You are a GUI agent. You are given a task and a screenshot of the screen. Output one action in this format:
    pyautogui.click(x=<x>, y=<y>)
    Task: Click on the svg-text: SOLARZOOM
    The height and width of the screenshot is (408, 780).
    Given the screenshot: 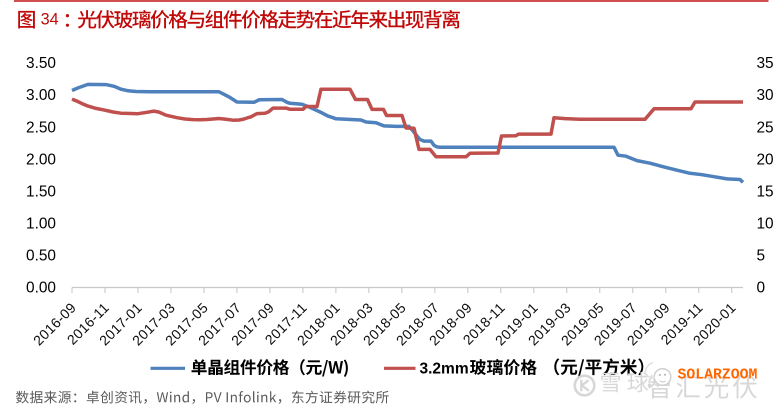 What is the action you would take?
    pyautogui.click(x=718, y=376)
    